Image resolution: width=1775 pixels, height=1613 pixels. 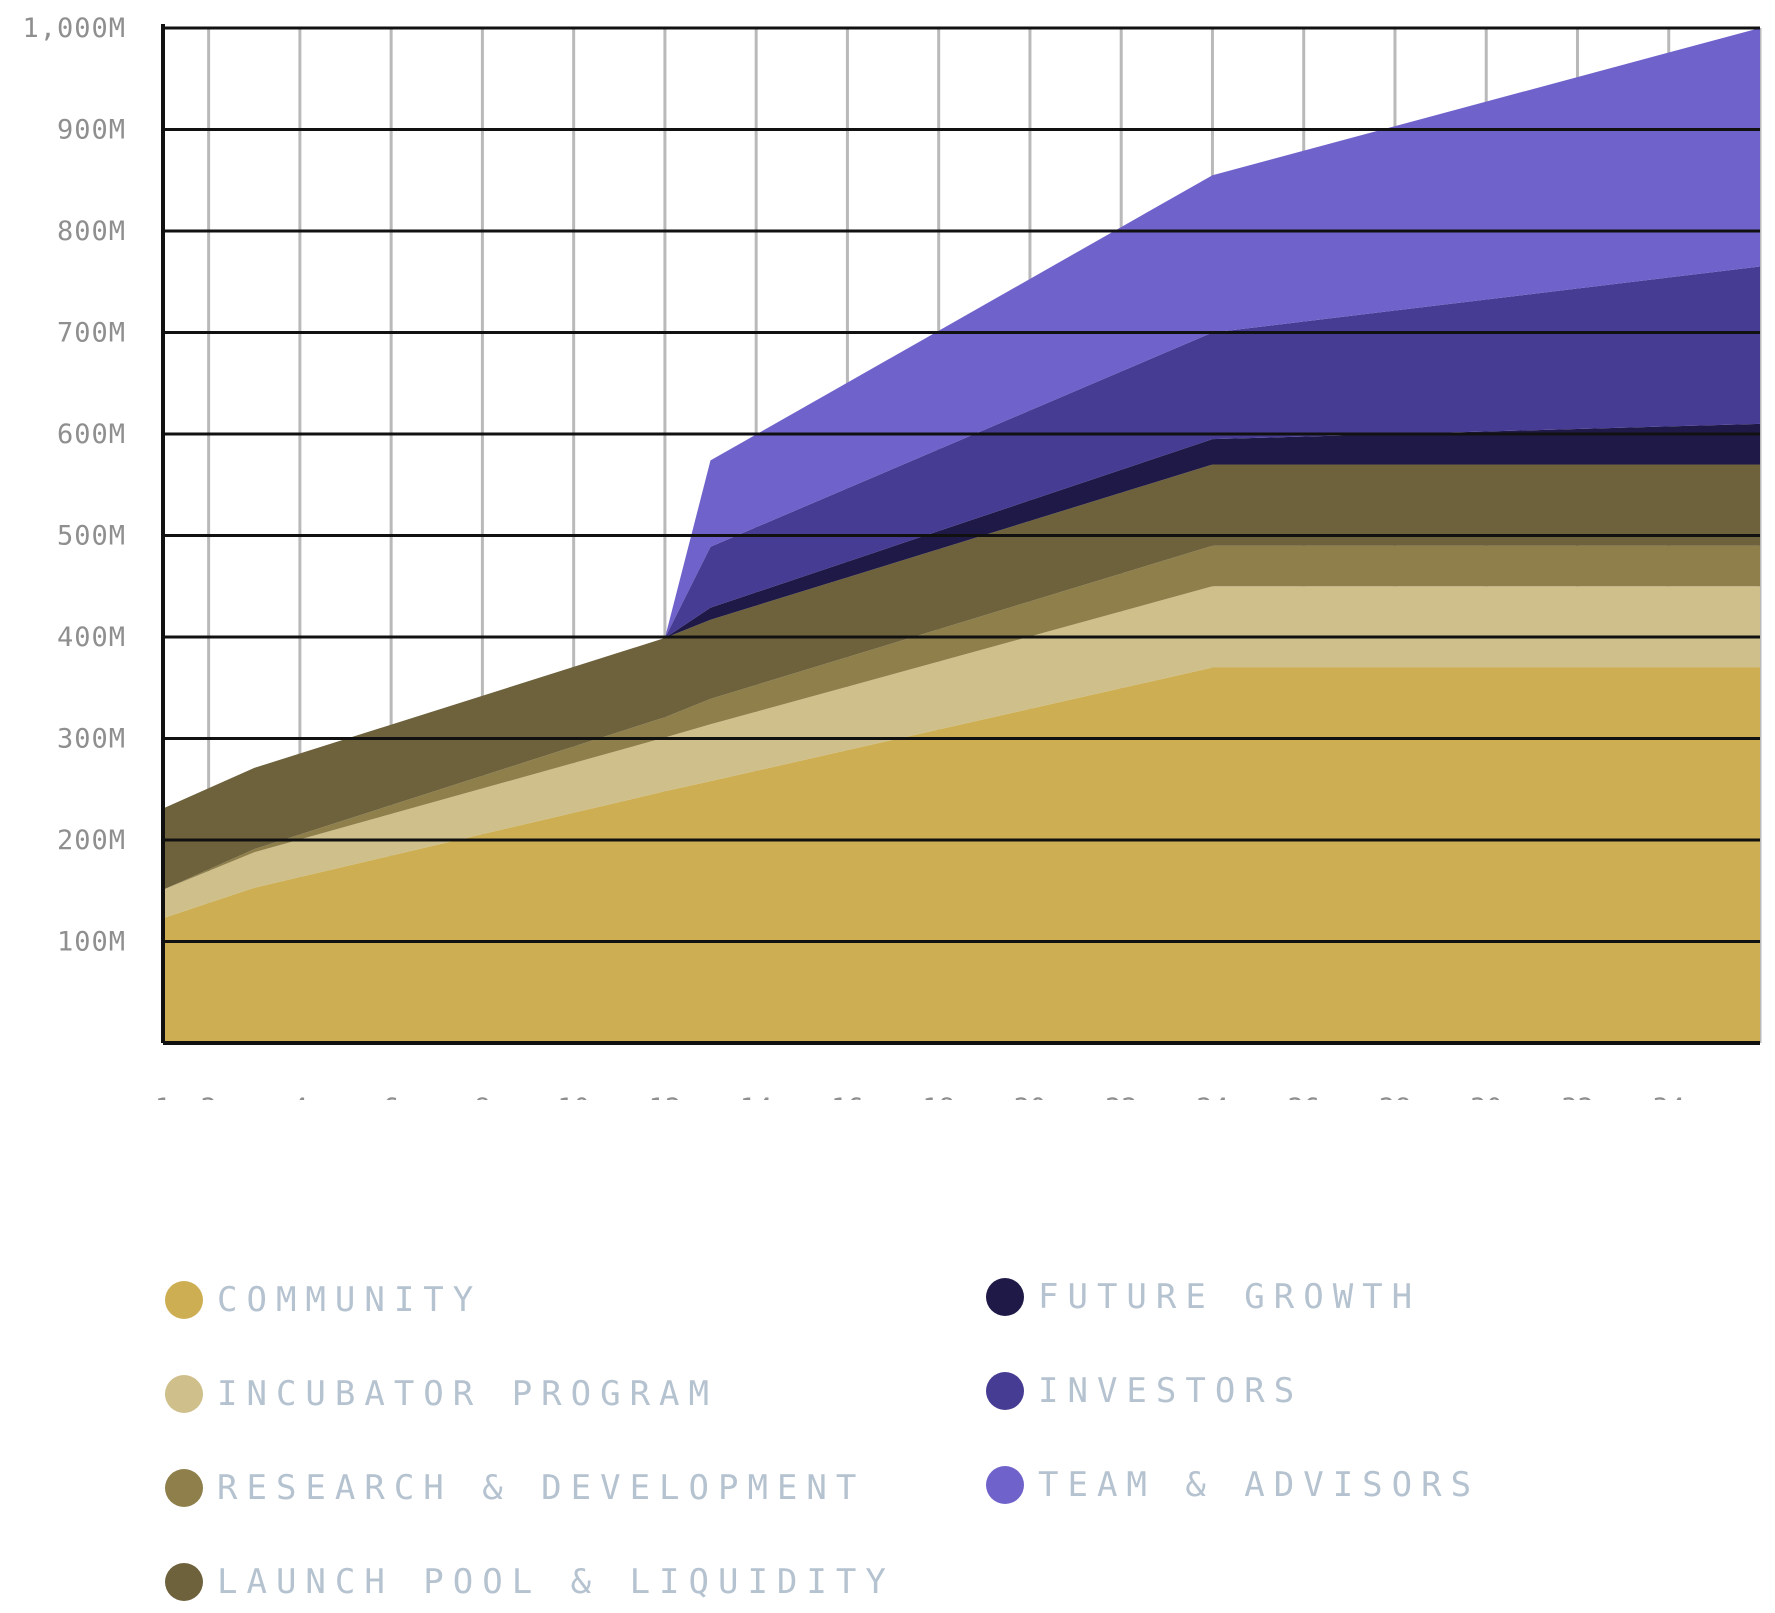 I want to click on y-tick-label: 500M, so click(x=91, y=536).